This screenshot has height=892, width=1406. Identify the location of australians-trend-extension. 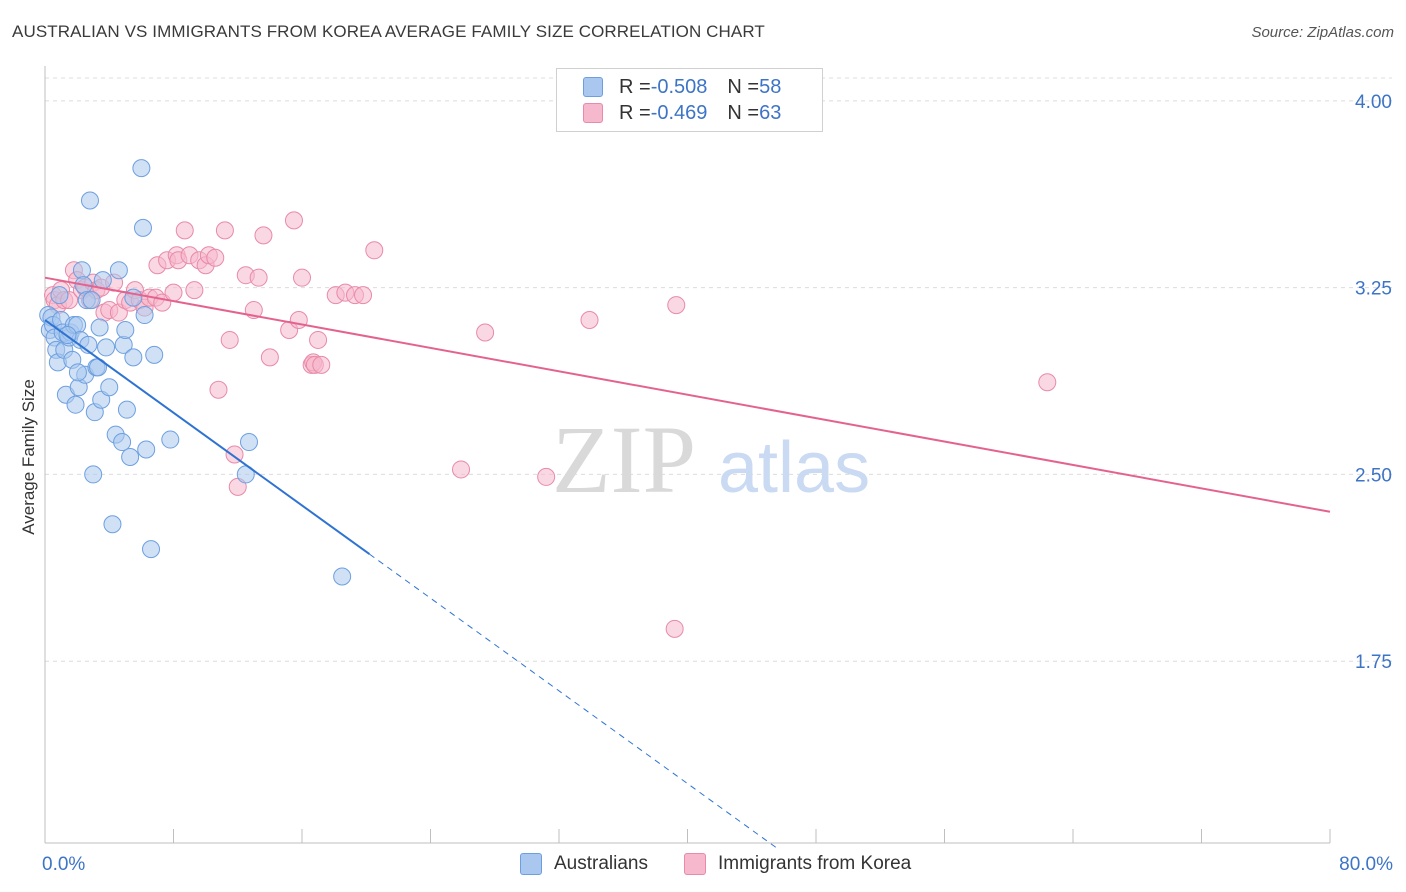
(573, 700).